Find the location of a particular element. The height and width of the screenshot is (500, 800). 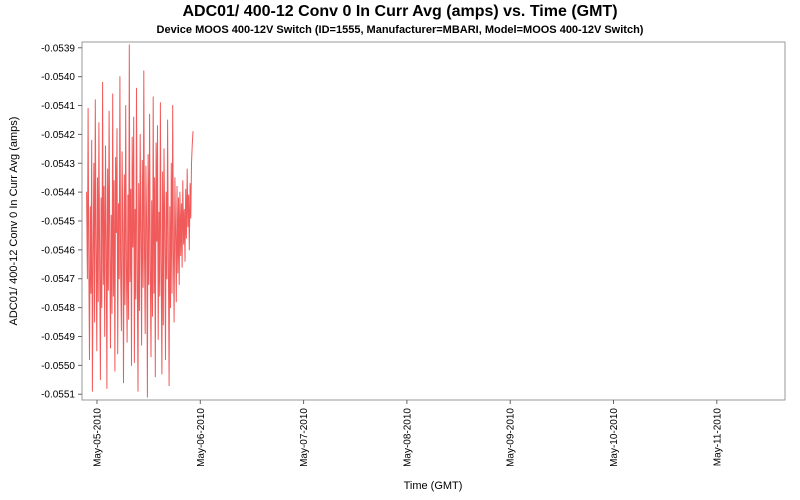

svg-text: -0.0550 is located at coordinates (58, 366).